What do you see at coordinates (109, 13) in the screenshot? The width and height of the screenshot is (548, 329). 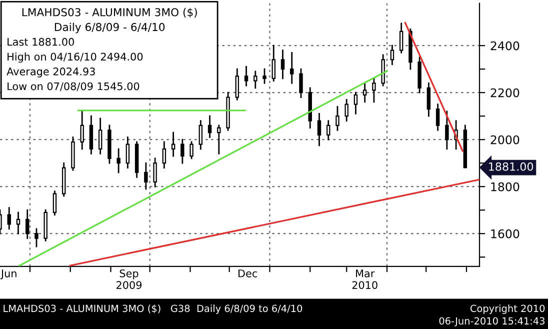 I see `chart-title: LMAHDS03 - ALUMINUM 3MO ($)` at bounding box center [109, 13].